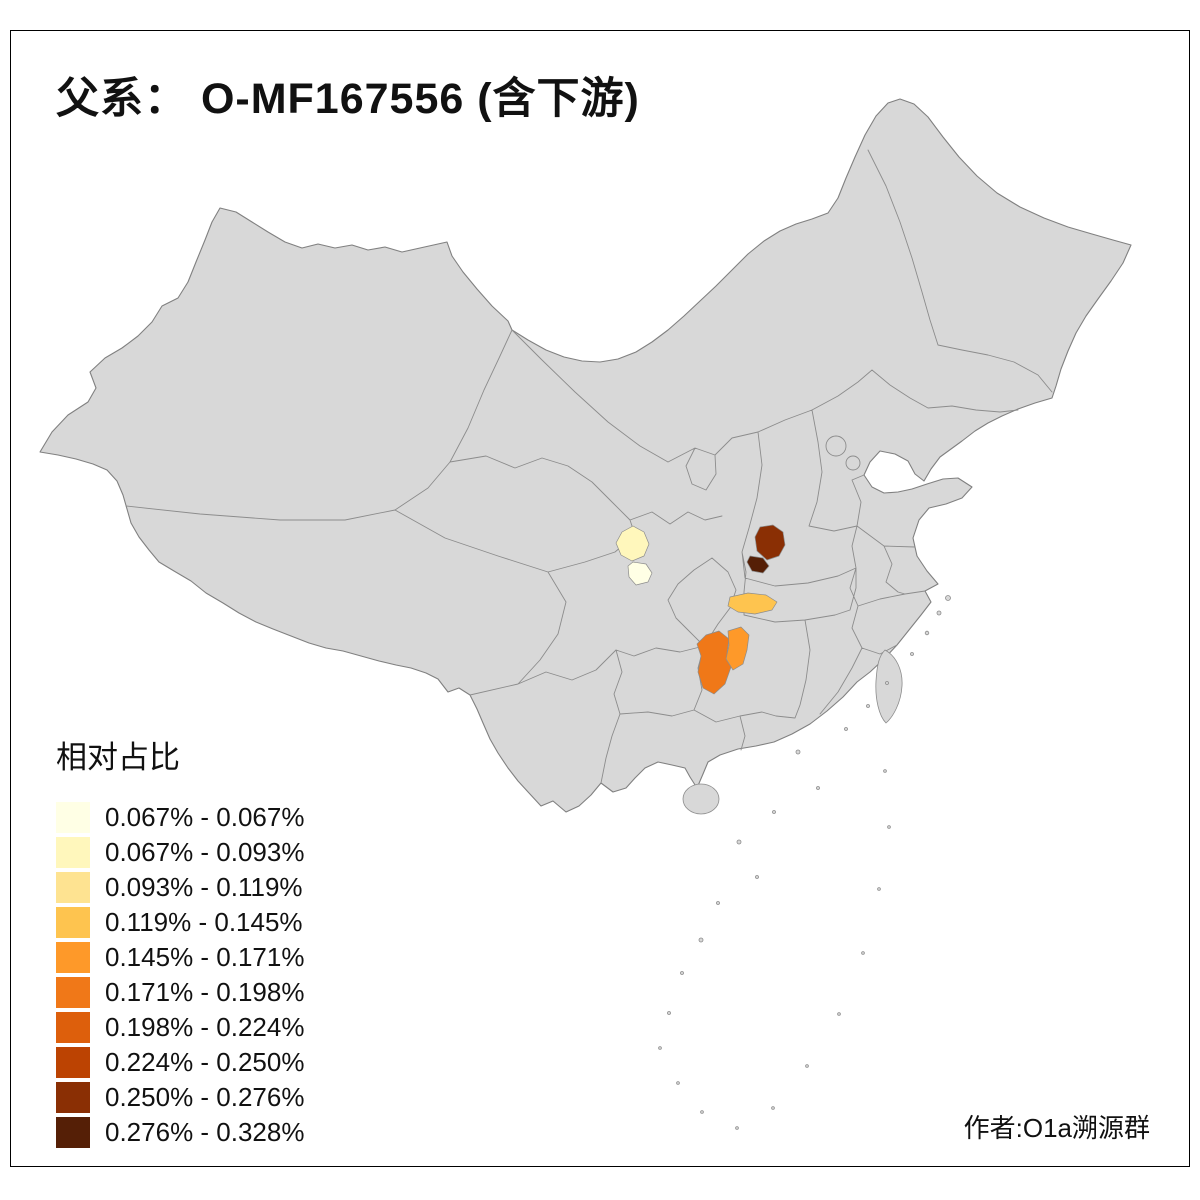  I want to click on hainan-island, so click(701, 799).